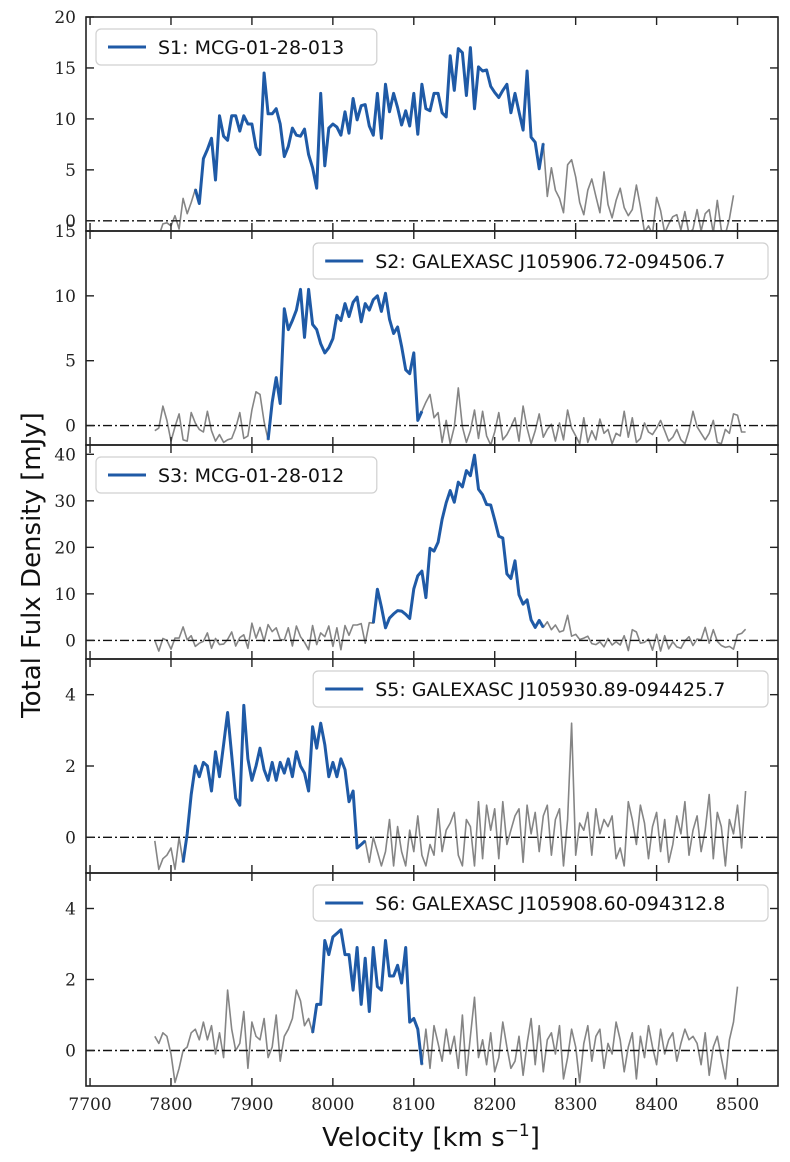 The image size is (790, 1162). What do you see at coordinates (70, 910) in the screenshot?
I see `panel-s6-ytick-label: 4` at bounding box center [70, 910].